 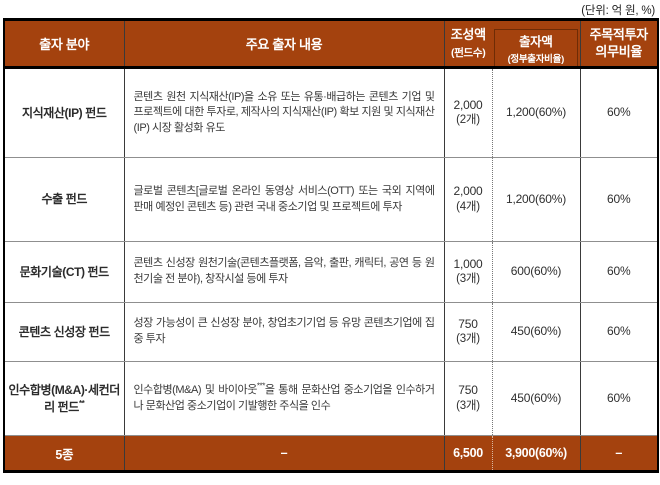 I want to click on footnote-marker: **, so click(x=81, y=403).